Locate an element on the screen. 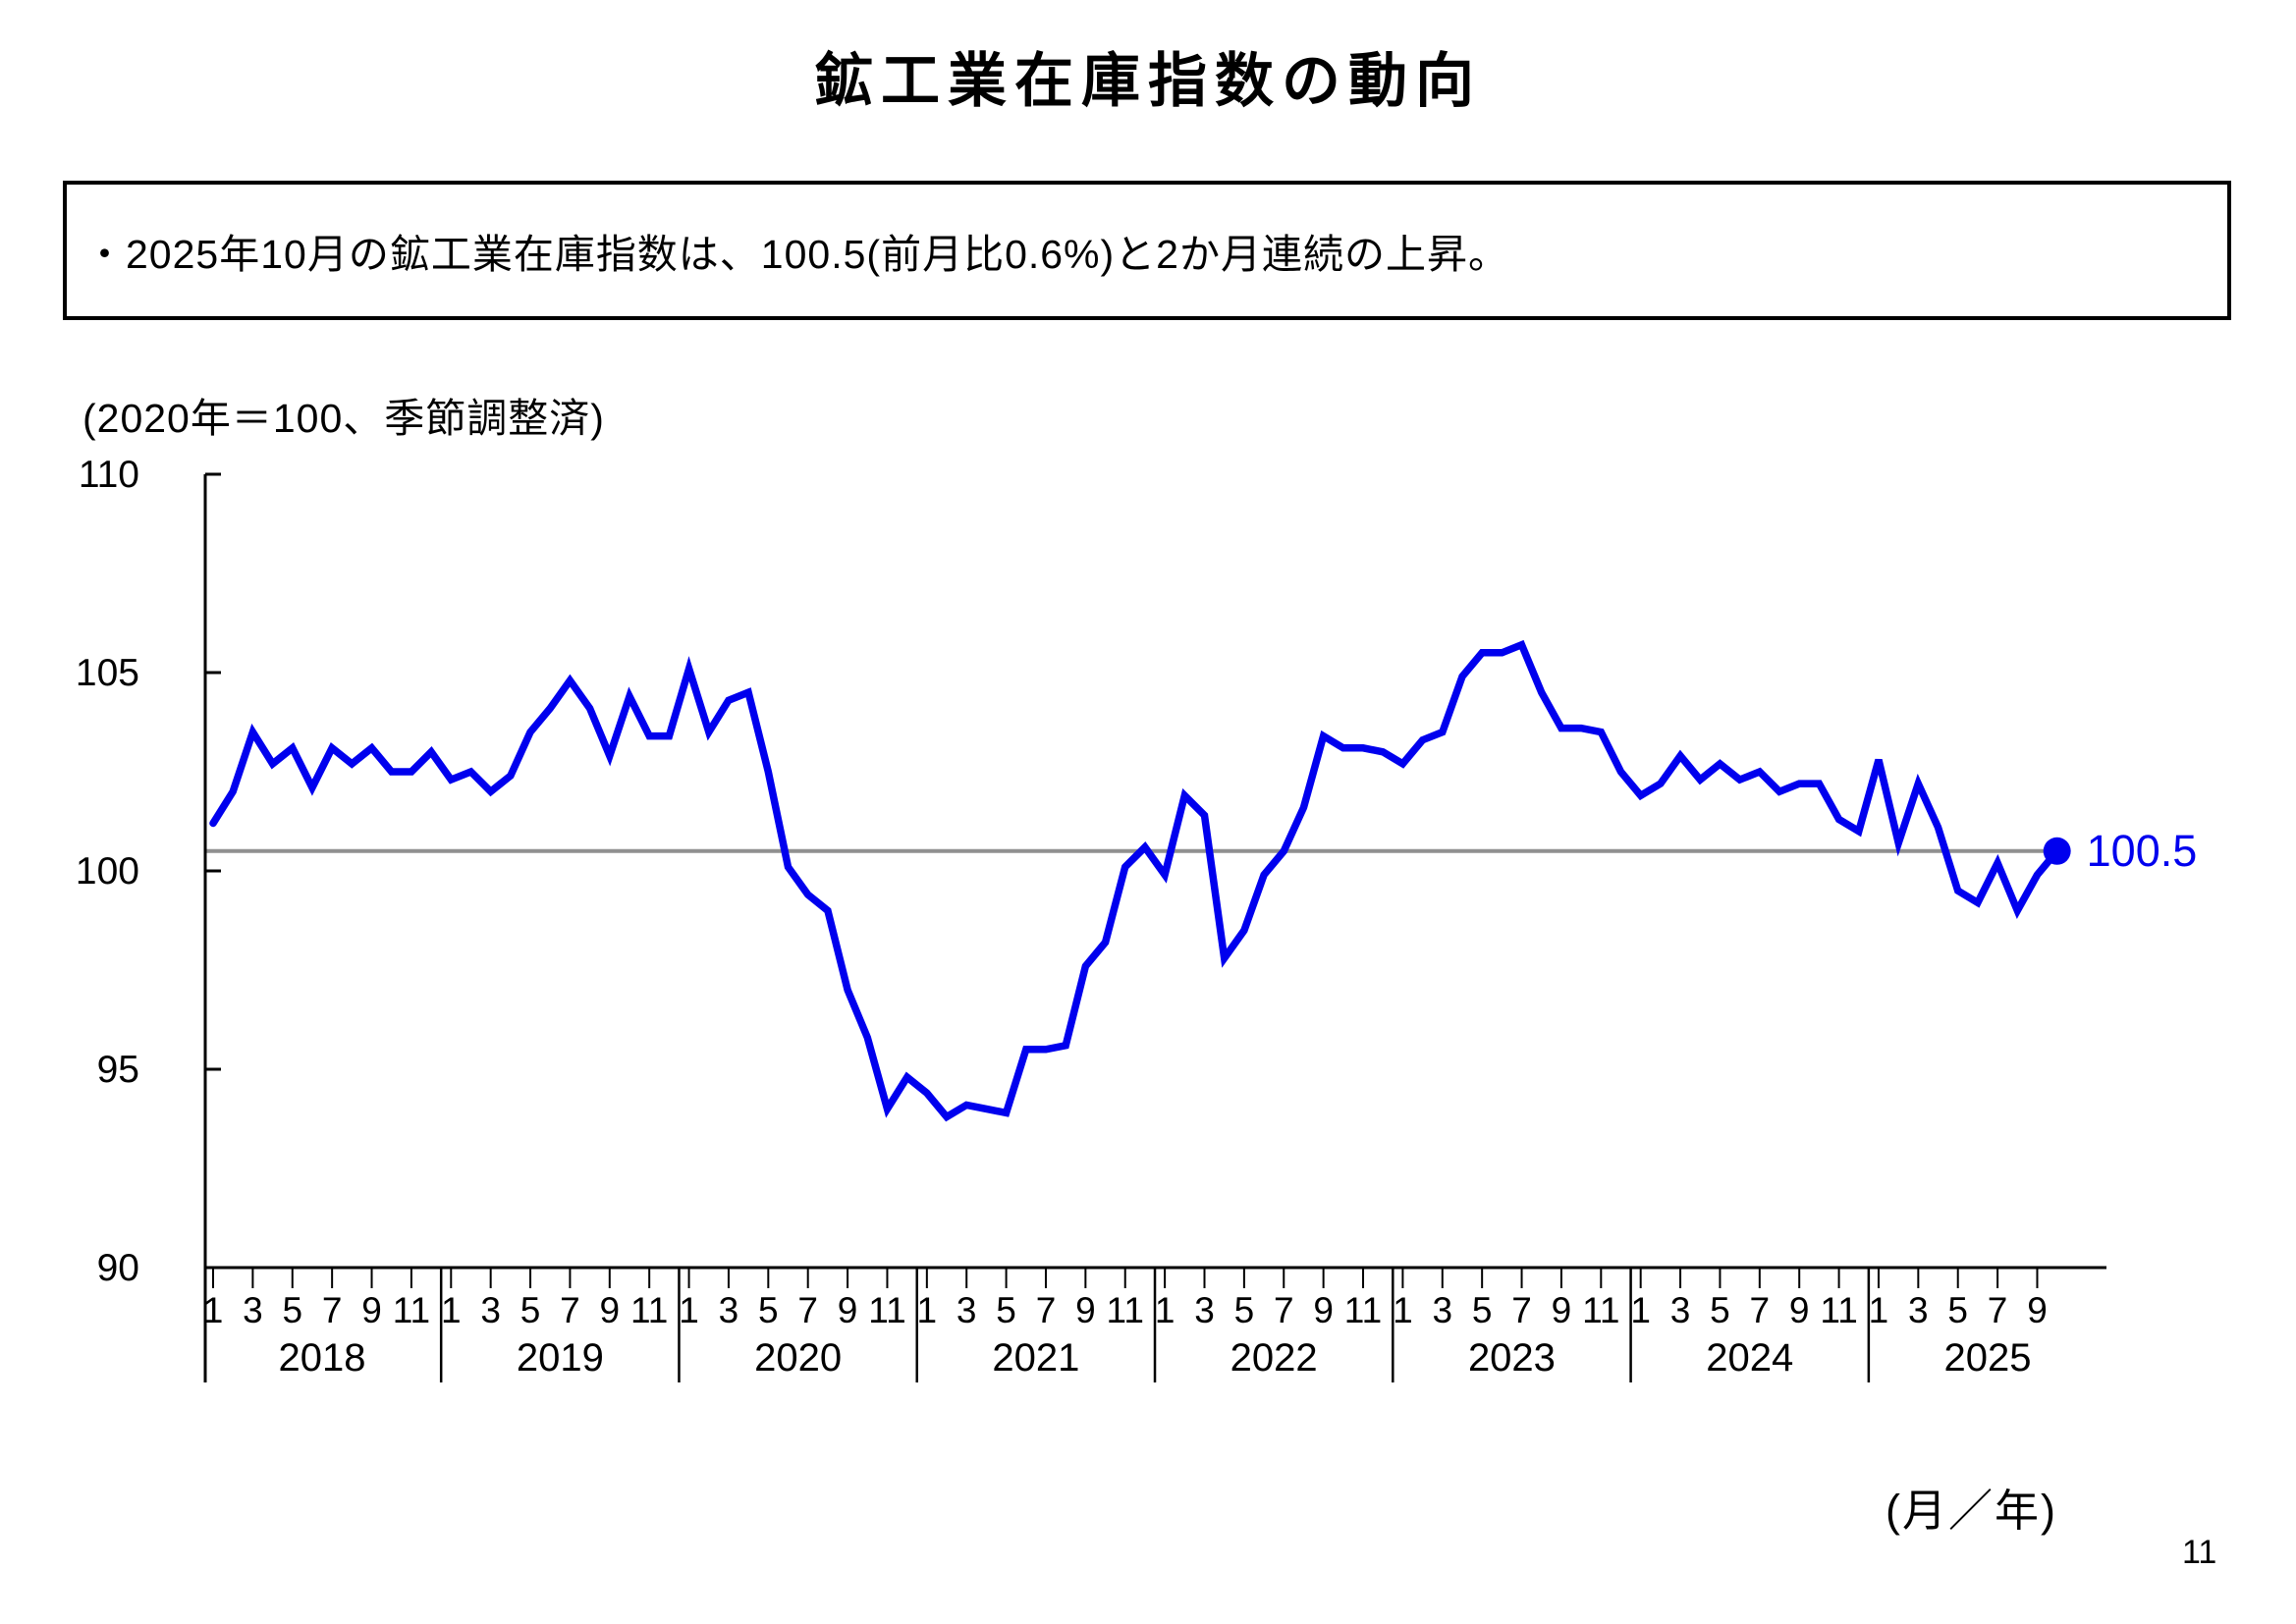 The image size is (2296, 1624). page-title: 鉱工業在庫指数の動向 is located at coordinates (1148, 81).